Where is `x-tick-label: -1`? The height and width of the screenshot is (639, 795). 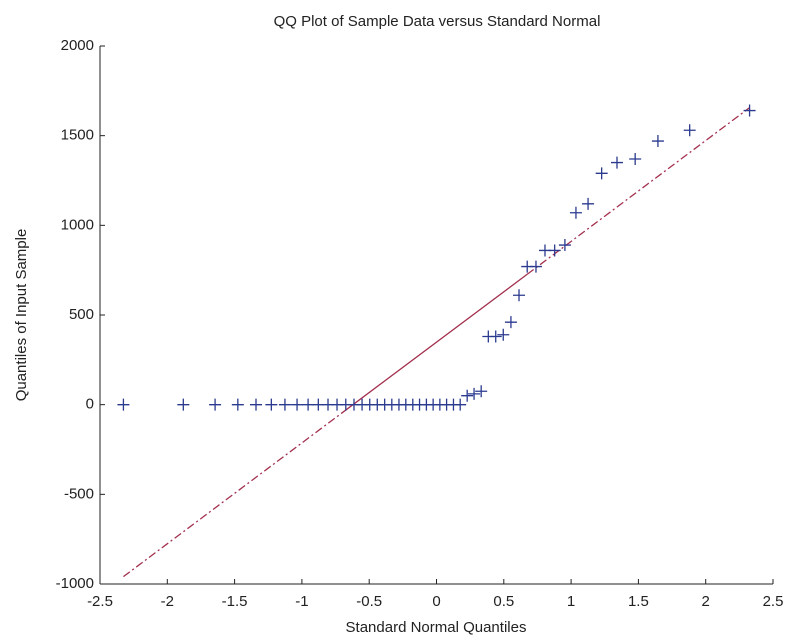 x-tick-label: -1 is located at coordinates (301, 601).